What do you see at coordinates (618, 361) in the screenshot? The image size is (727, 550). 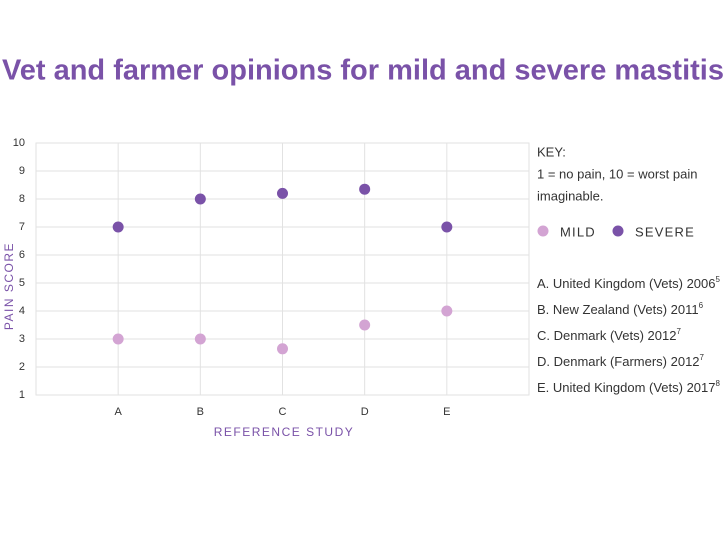 I see `study-text: D. Denmark (Farmers) 2012` at bounding box center [618, 361].